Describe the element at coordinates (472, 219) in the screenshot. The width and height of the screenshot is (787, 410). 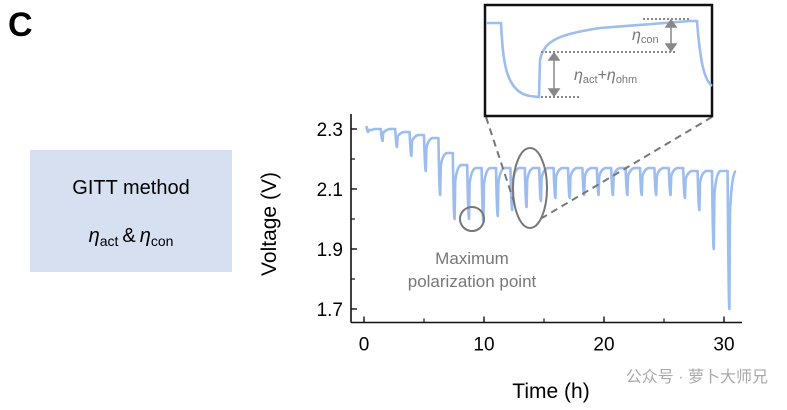
I see `max-polarization-circle` at that location.